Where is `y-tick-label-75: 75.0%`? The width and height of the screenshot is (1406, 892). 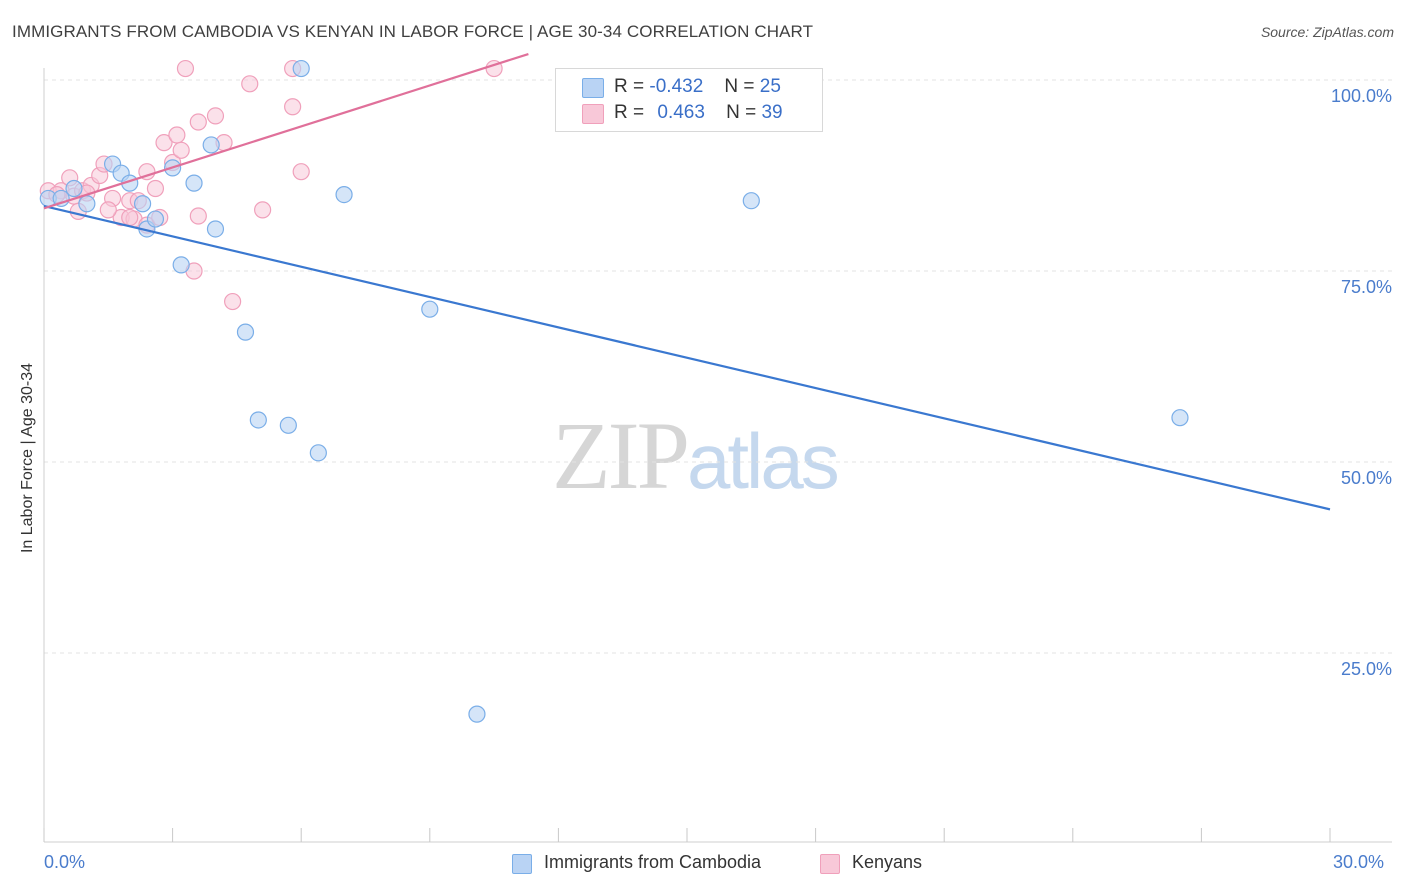
y-tick-label-75: 75.0% is located at coordinates (1366, 287).